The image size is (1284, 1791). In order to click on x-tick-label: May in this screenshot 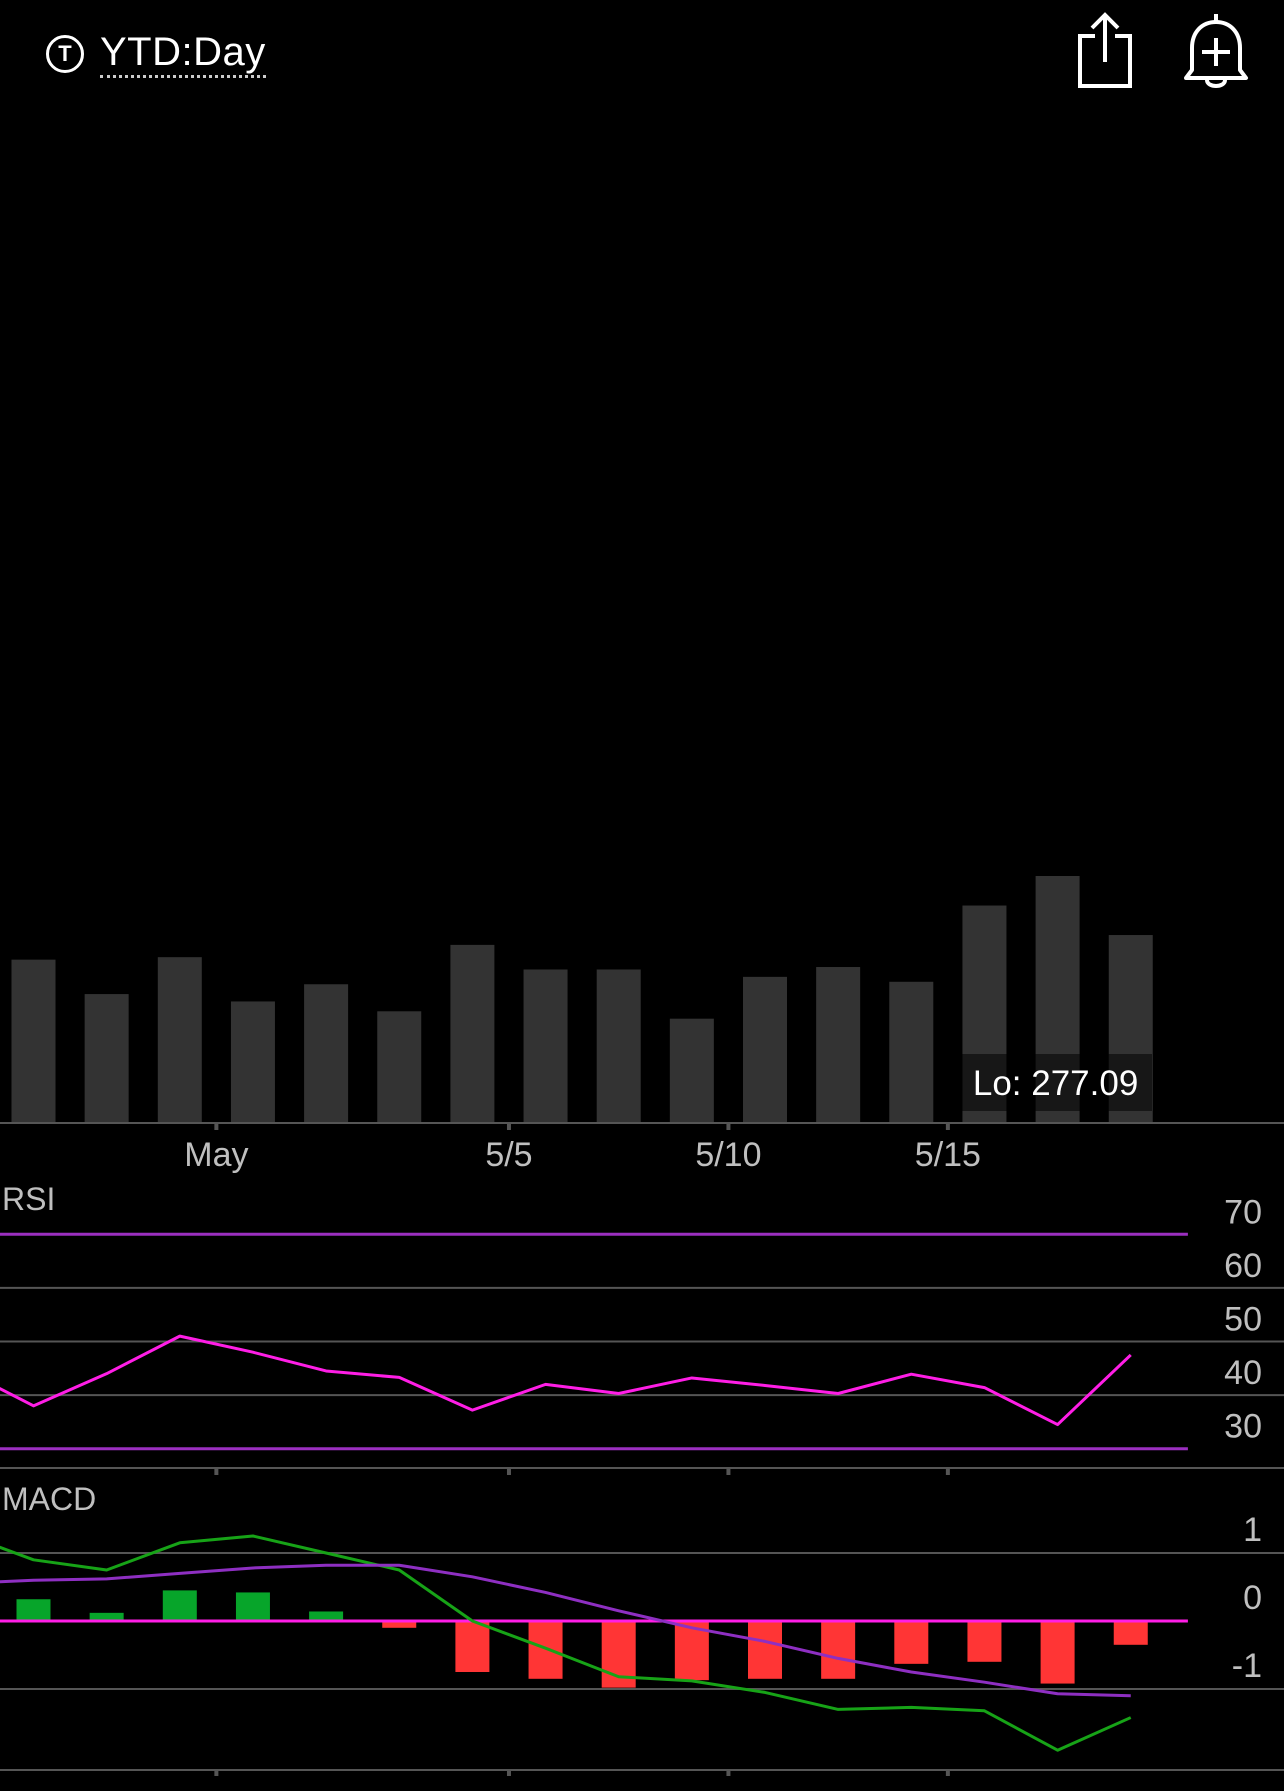, I will do `click(216, 1155)`.